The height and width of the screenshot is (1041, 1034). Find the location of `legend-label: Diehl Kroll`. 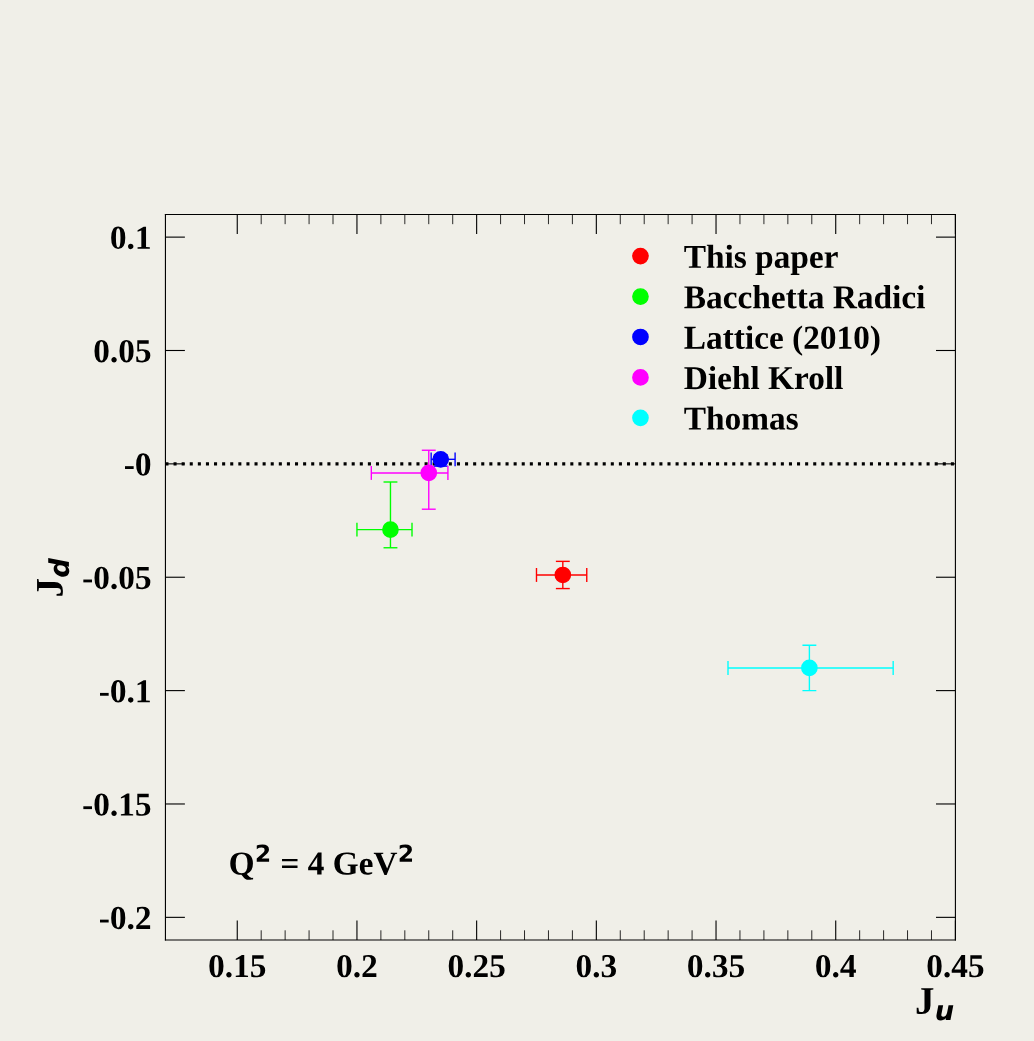

legend-label: Diehl Kroll is located at coordinates (763, 377).